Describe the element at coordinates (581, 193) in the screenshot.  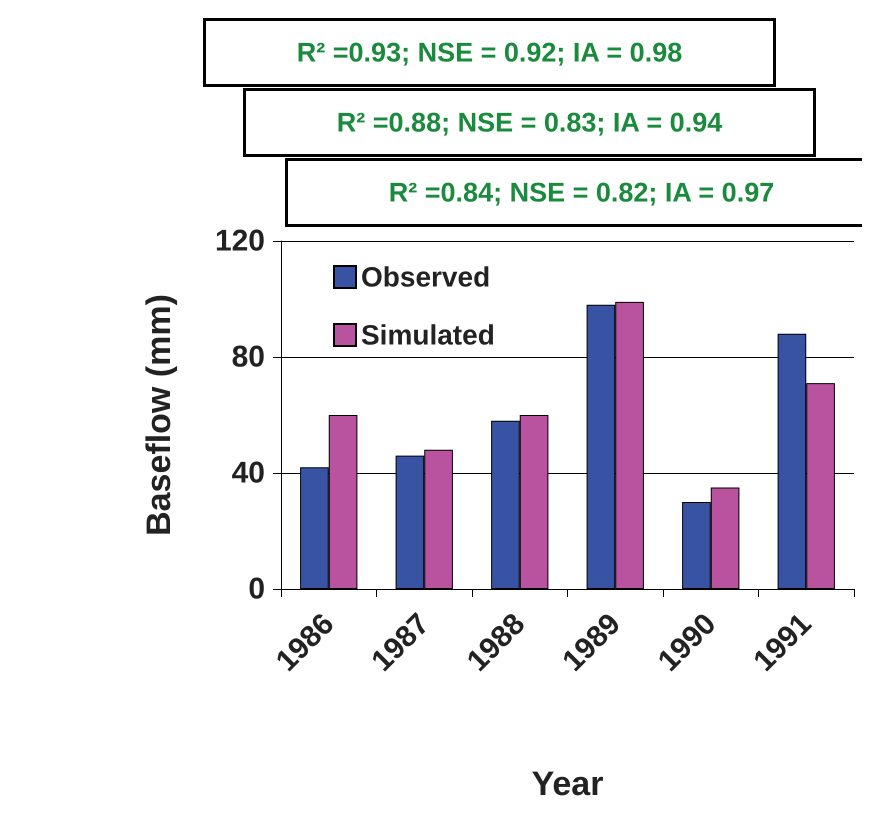
I see `text: R² =0.84; NSE = 0.82; IA = 0.97` at that location.